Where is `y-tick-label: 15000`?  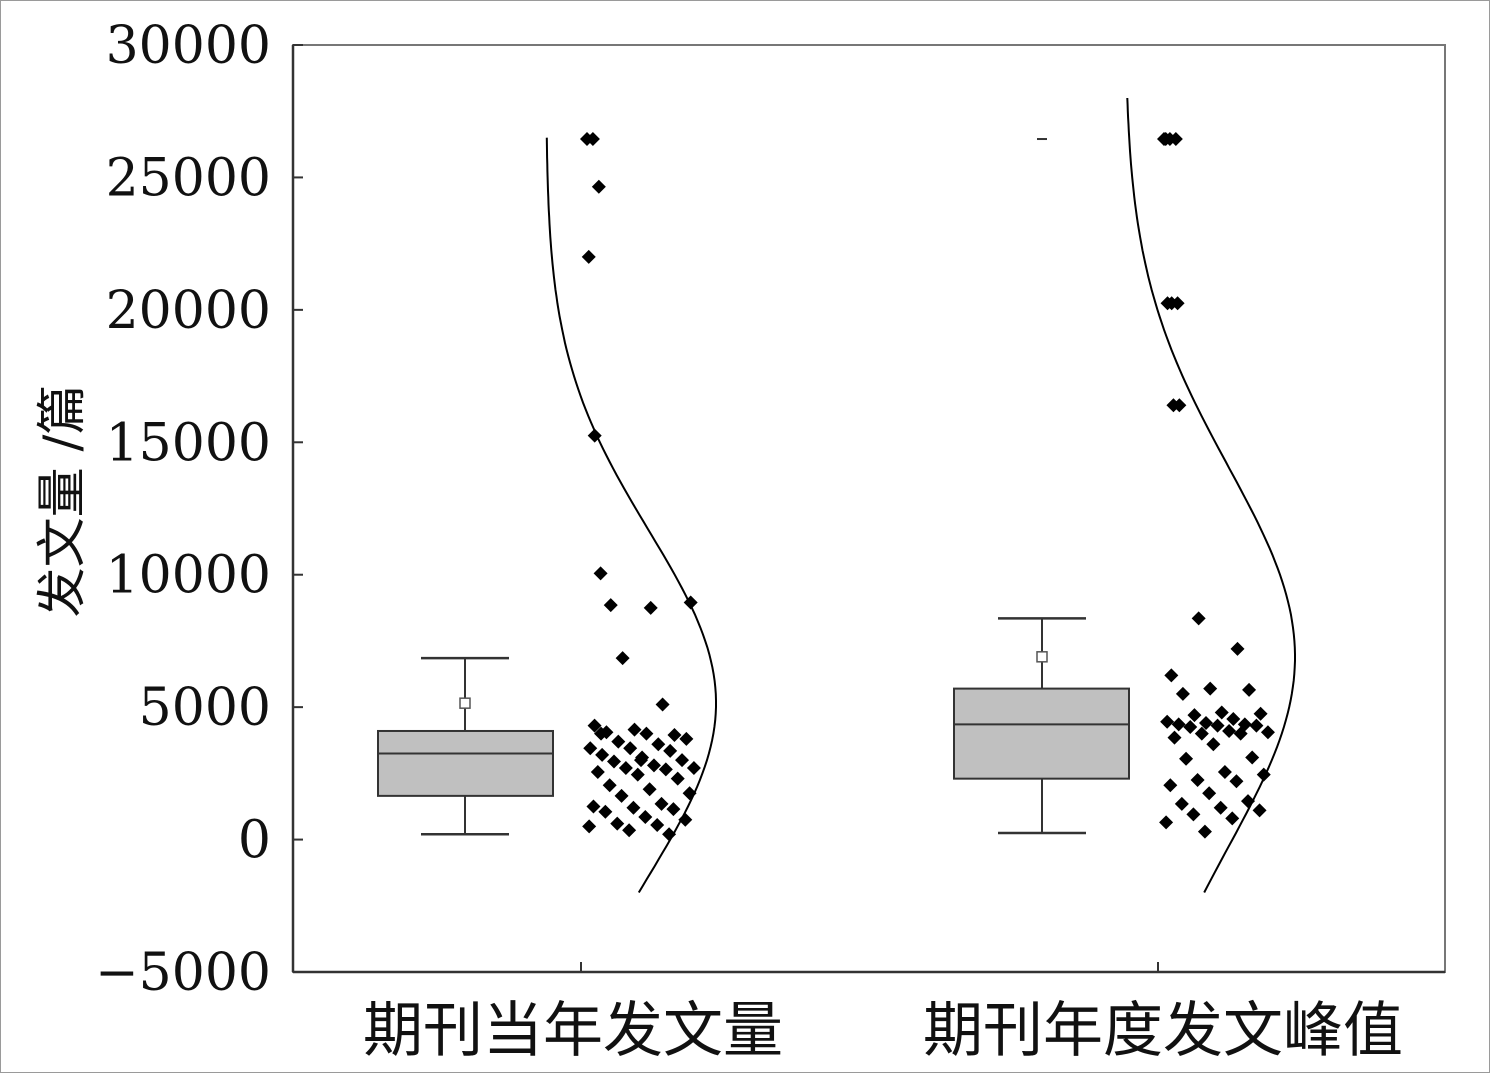 y-tick-label: 15000 is located at coordinates (188, 443).